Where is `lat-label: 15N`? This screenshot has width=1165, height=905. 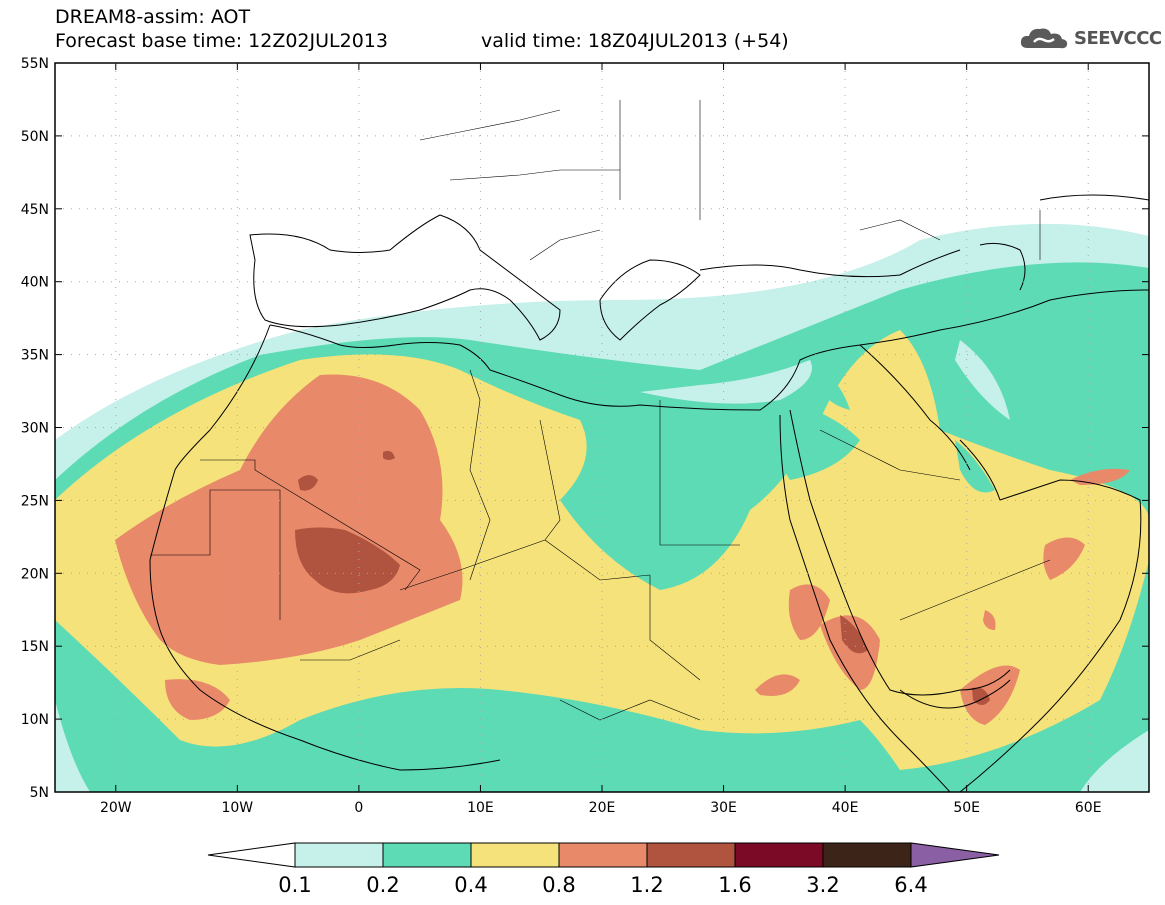 lat-label: 15N is located at coordinates (35, 647).